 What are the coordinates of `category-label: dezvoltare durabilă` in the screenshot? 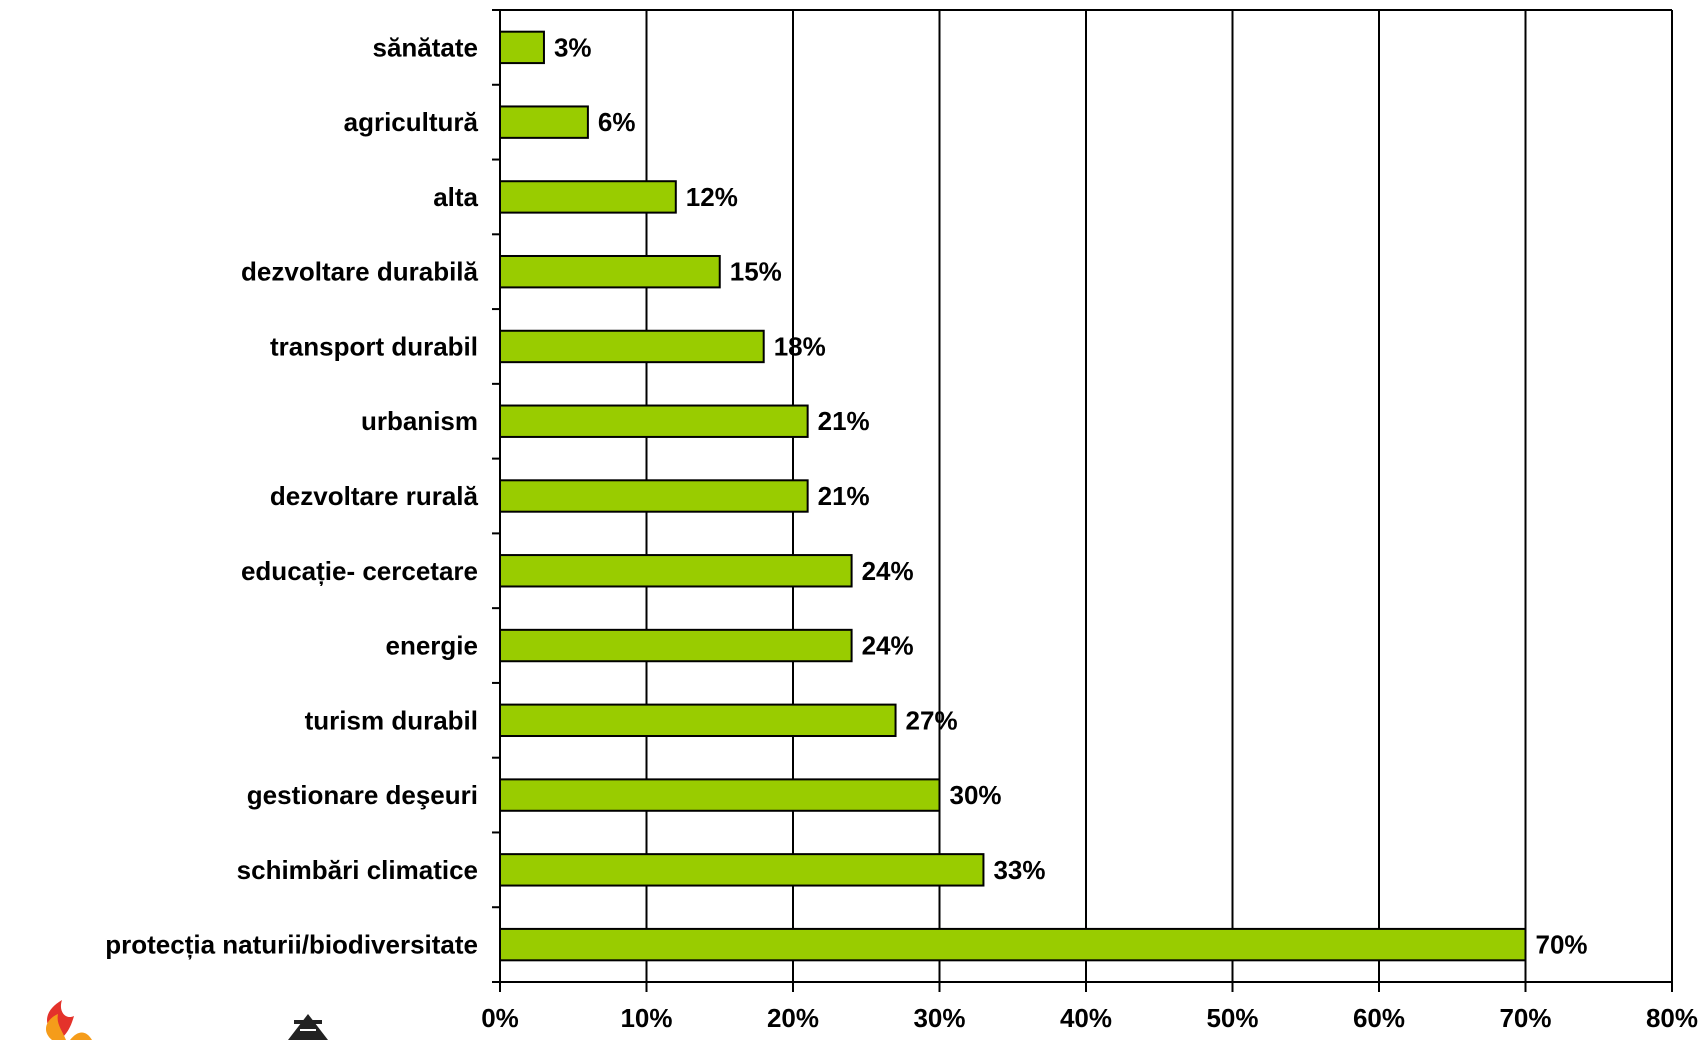 It's located at (359, 272).